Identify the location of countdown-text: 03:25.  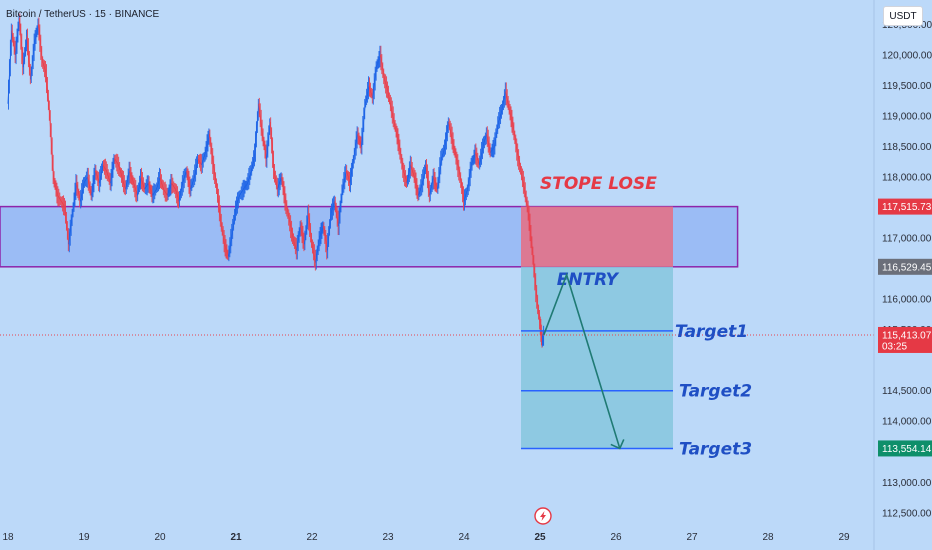
(894, 346).